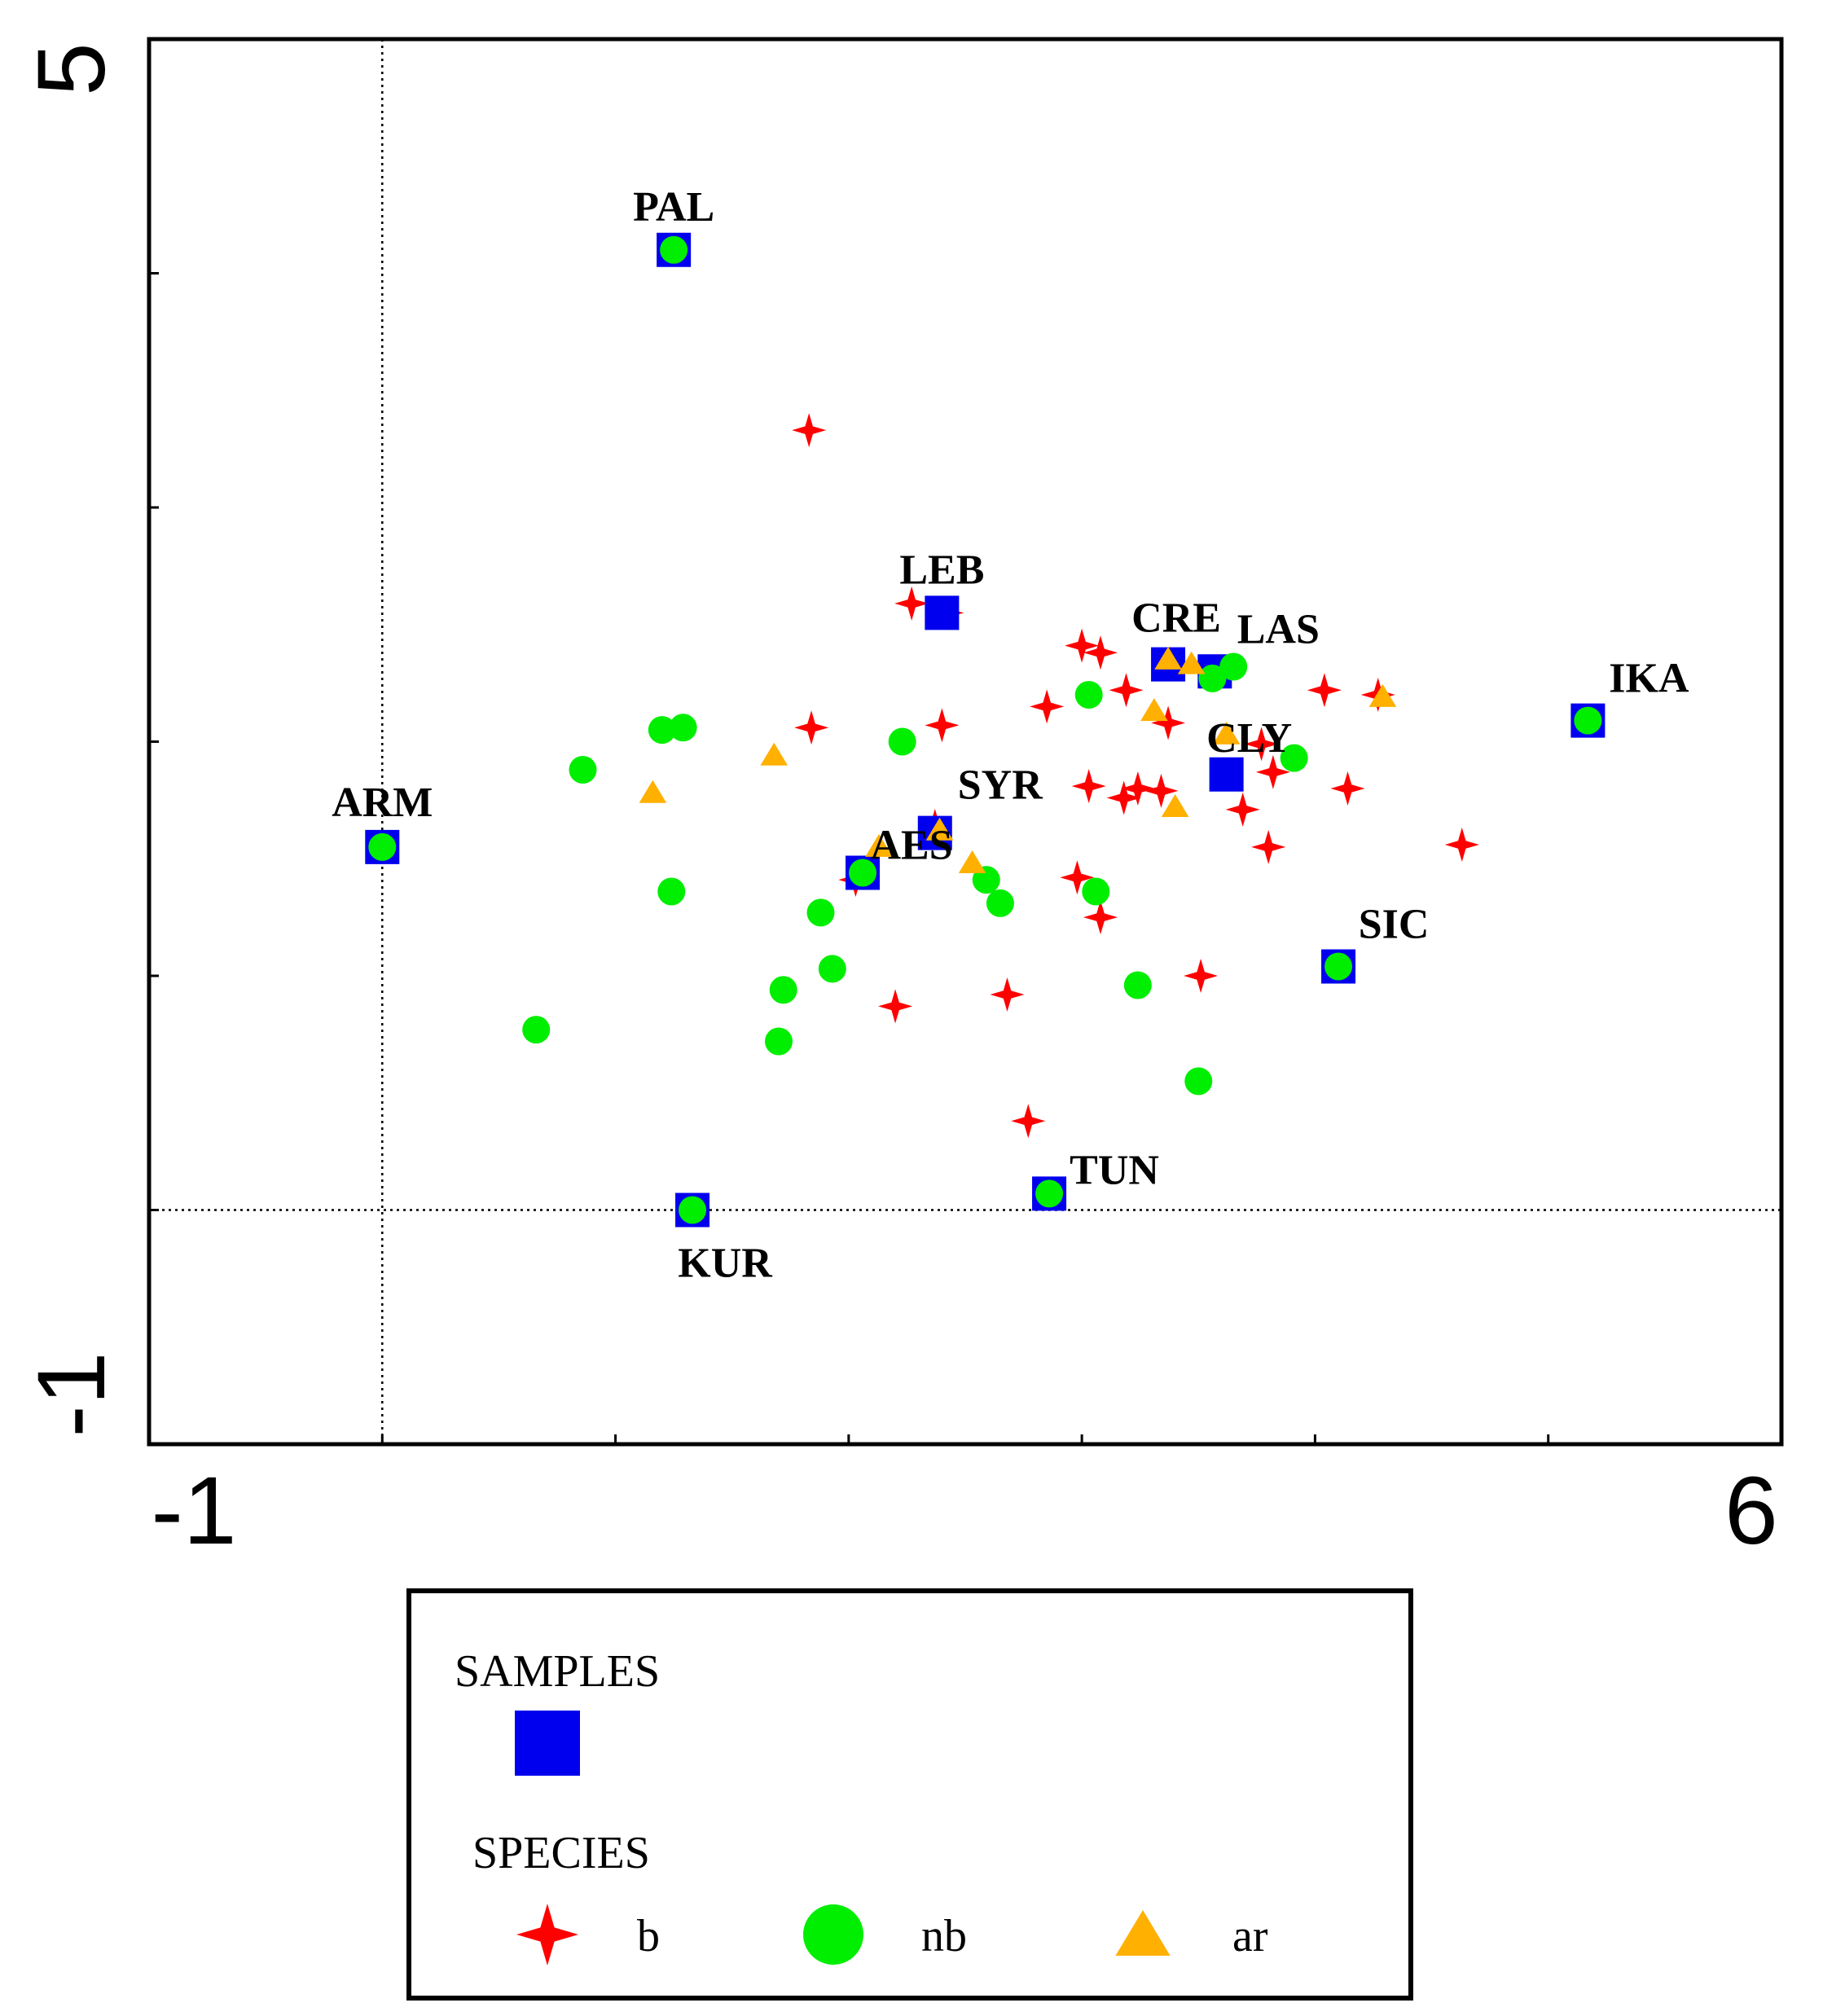  What do you see at coordinates (1751, 1511) in the screenshot?
I see `x-tick-label-max: 6` at bounding box center [1751, 1511].